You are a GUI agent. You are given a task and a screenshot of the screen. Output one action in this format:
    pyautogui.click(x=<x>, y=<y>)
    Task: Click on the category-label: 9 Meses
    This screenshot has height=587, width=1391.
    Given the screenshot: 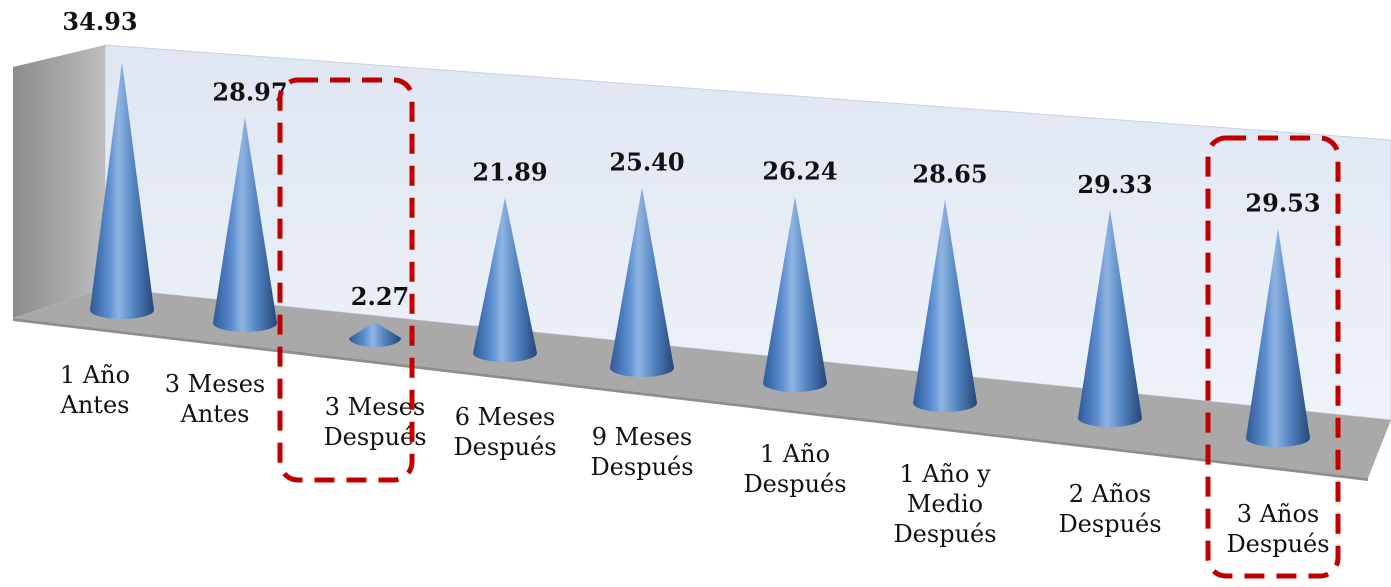 What is the action you would take?
    pyautogui.click(x=642, y=437)
    